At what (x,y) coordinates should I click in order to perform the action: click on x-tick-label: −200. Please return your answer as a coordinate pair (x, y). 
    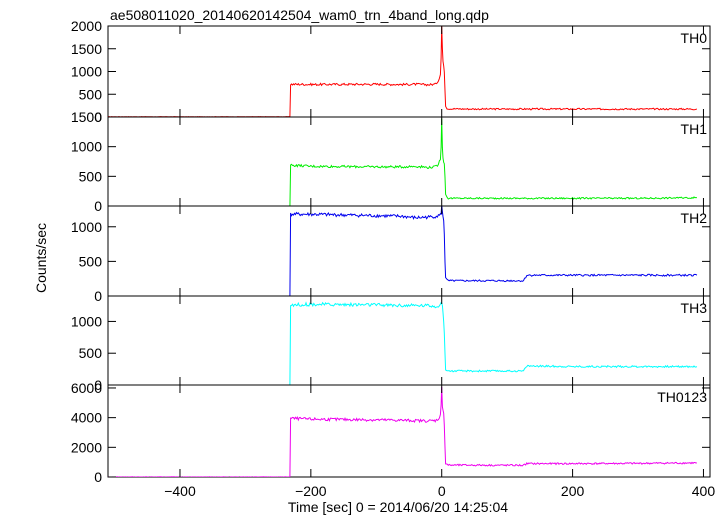
    Looking at the image, I should click on (311, 491).